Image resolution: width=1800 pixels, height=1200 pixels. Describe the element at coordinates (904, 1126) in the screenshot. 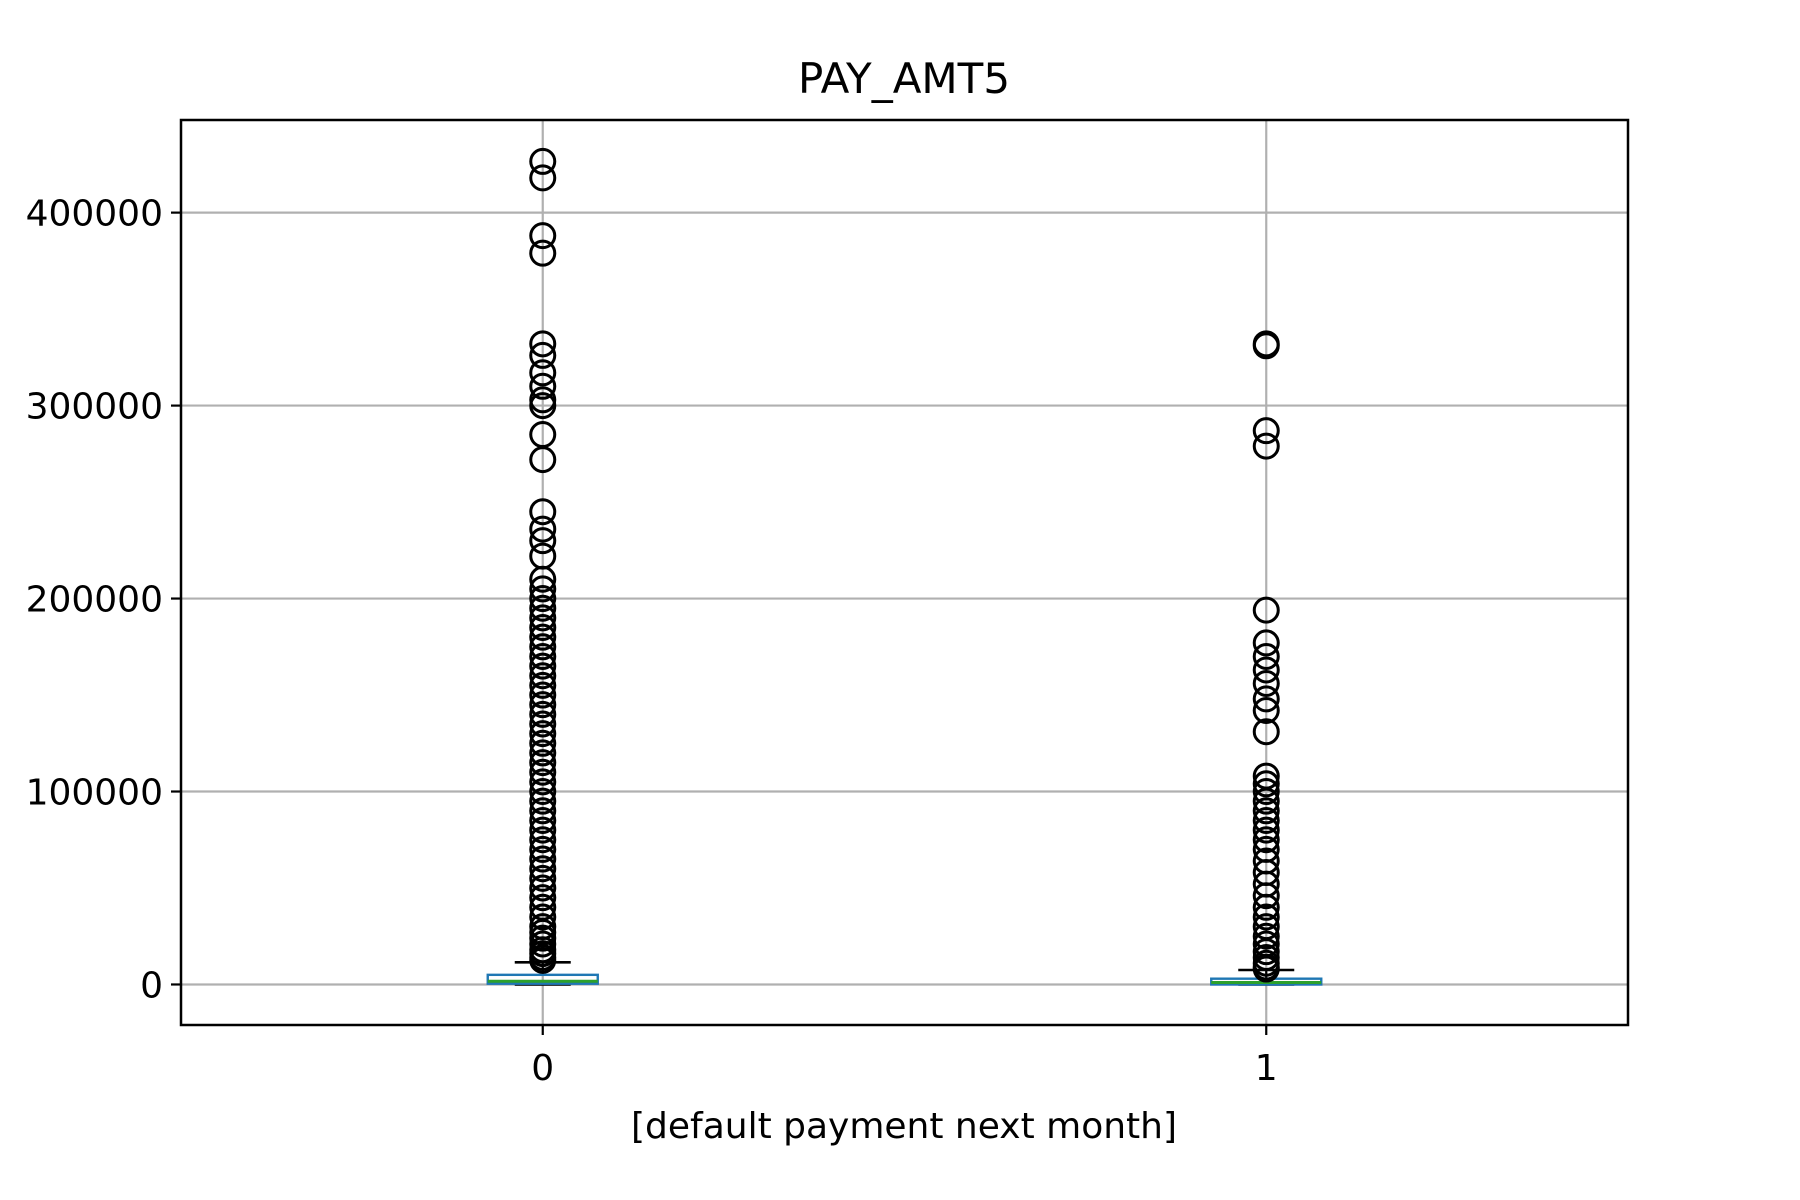

I see `x-axis-label: [default payment next month]` at that location.